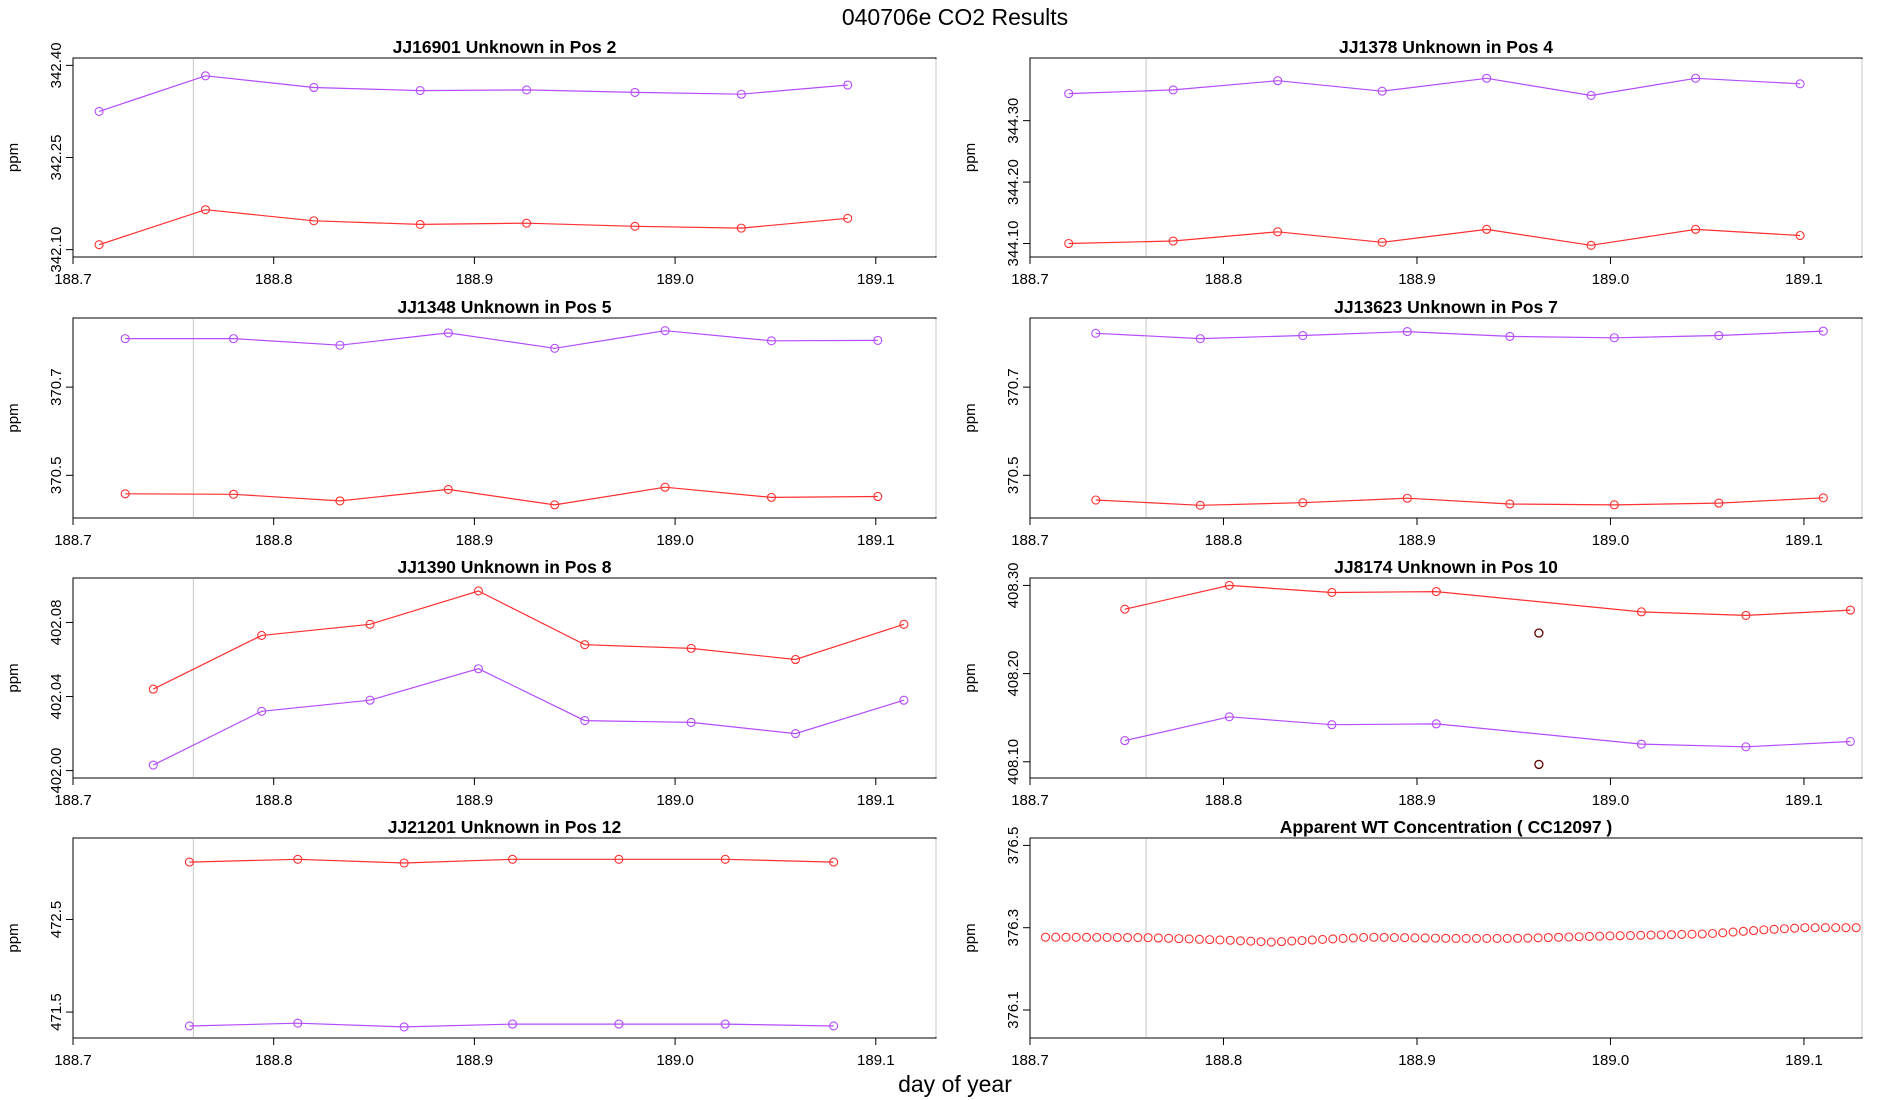 The image size is (1900, 1100). Describe the element at coordinates (505, 47) in the screenshot. I see `panel-title: JJ16901 Unknown in Pos 2` at that location.